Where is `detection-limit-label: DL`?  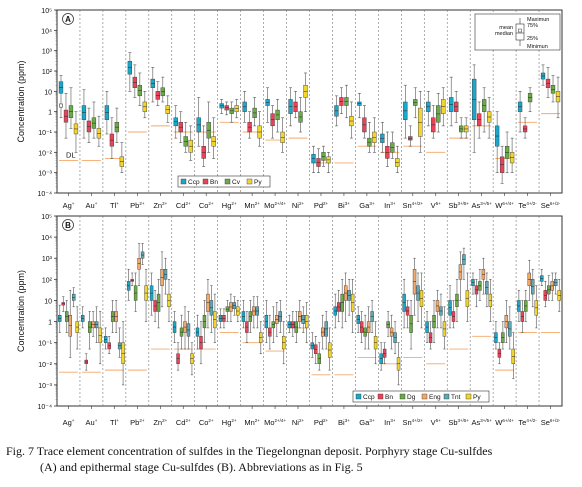
detection-limit-label: DL is located at coordinates (71, 154).